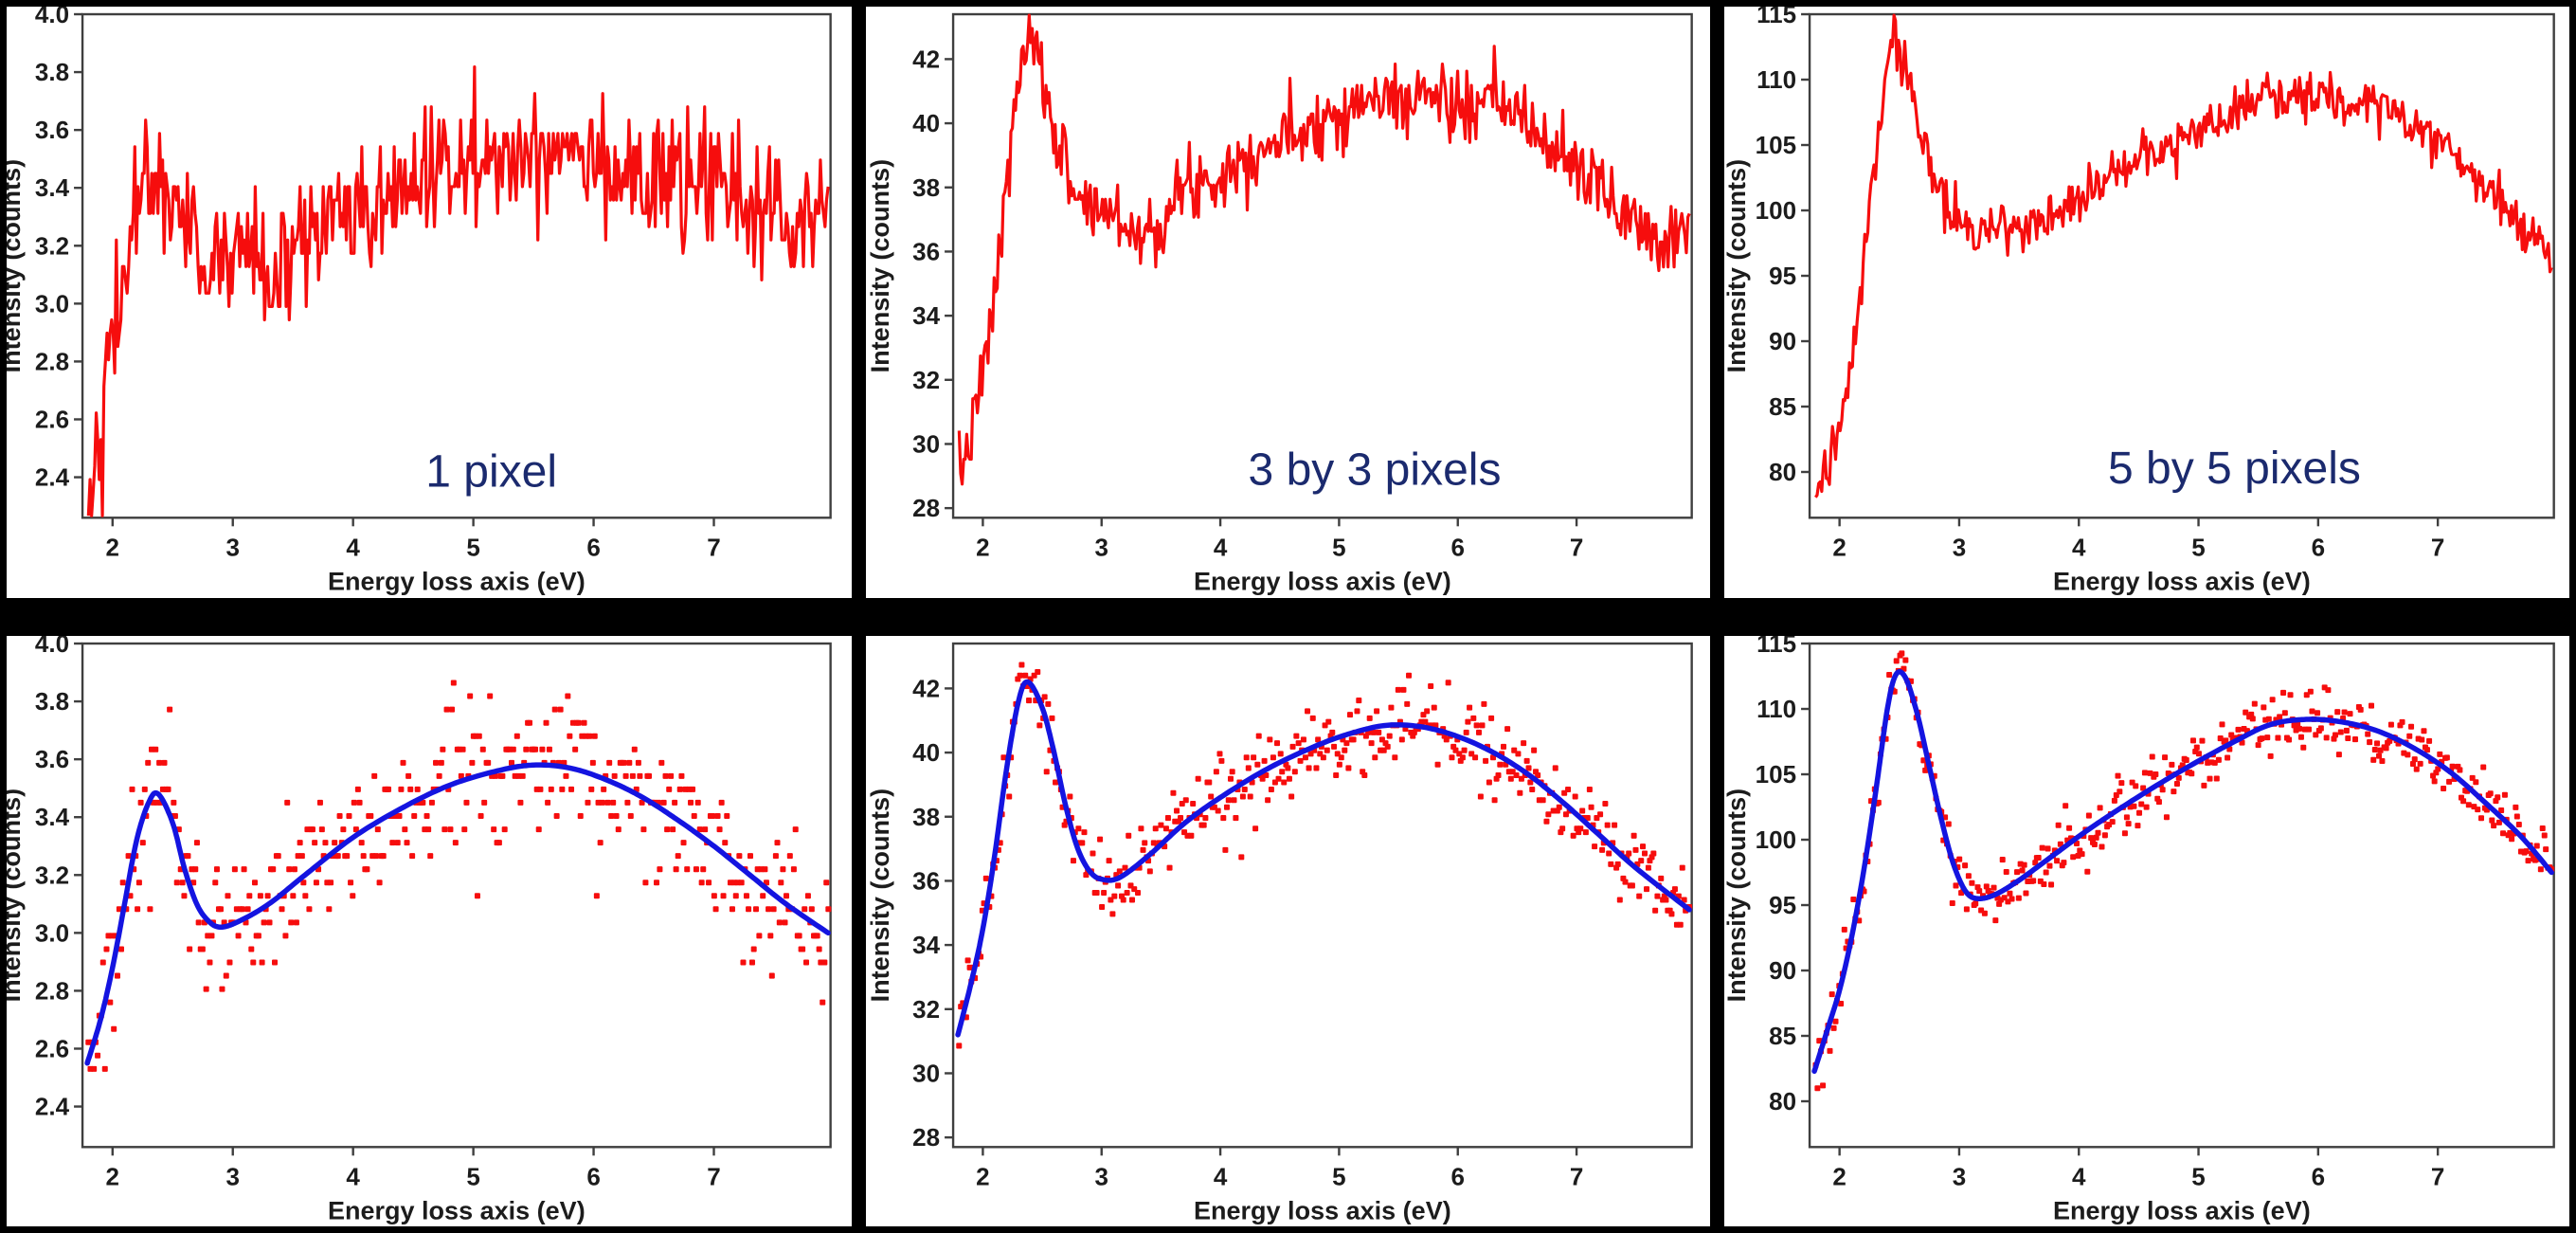  Describe the element at coordinates (52, 759) in the screenshot. I see `y-tick-label: 3.6` at that location.